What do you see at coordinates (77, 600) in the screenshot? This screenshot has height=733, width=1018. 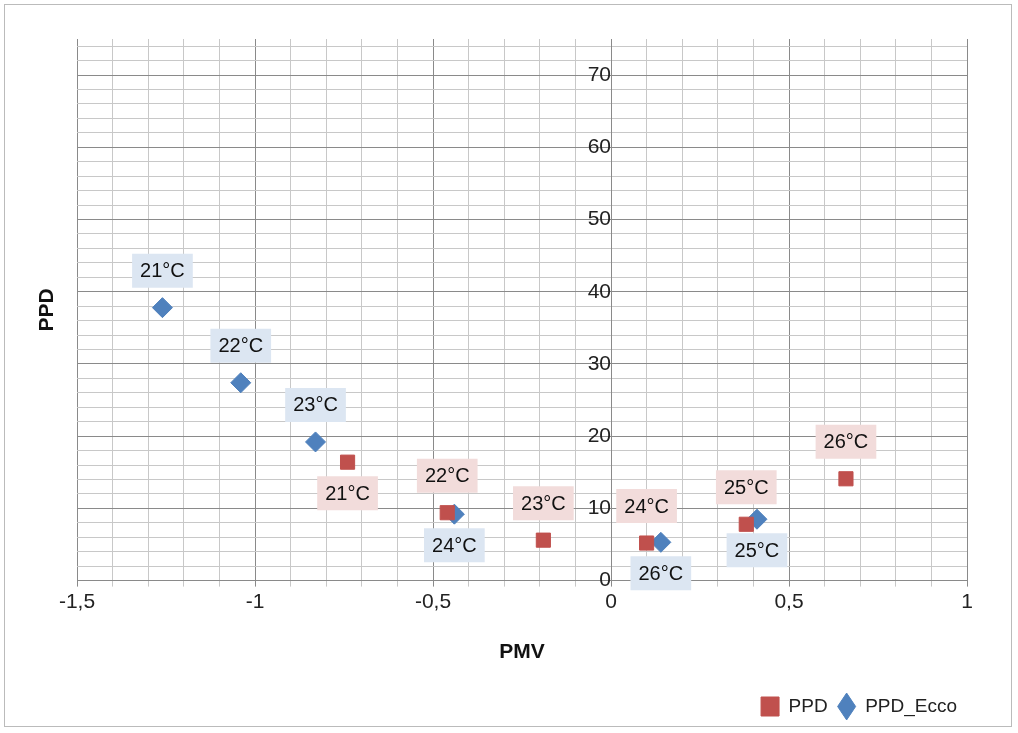 I see `x-tick-label: -1,5` at bounding box center [77, 600].